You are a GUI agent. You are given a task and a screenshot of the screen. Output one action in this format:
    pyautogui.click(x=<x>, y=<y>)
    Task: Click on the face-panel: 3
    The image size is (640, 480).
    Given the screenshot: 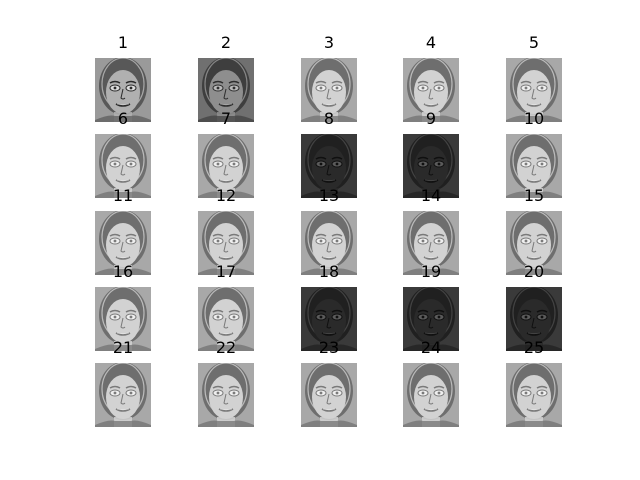 What is the action you would take?
    pyautogui.click(x=329, y=77)
    